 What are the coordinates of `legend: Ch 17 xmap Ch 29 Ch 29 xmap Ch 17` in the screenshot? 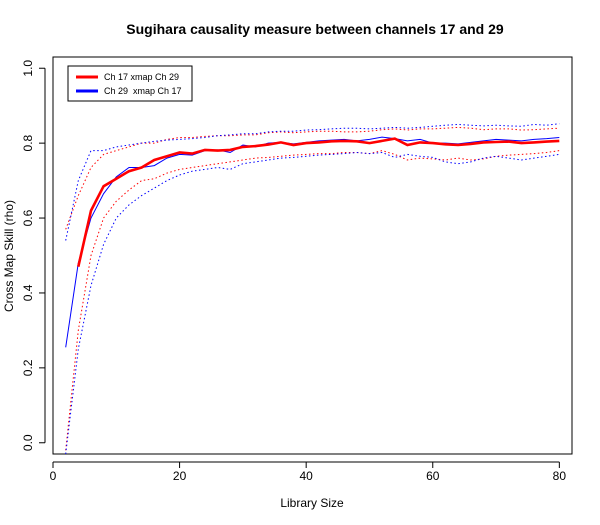 It's located at (130, 83).